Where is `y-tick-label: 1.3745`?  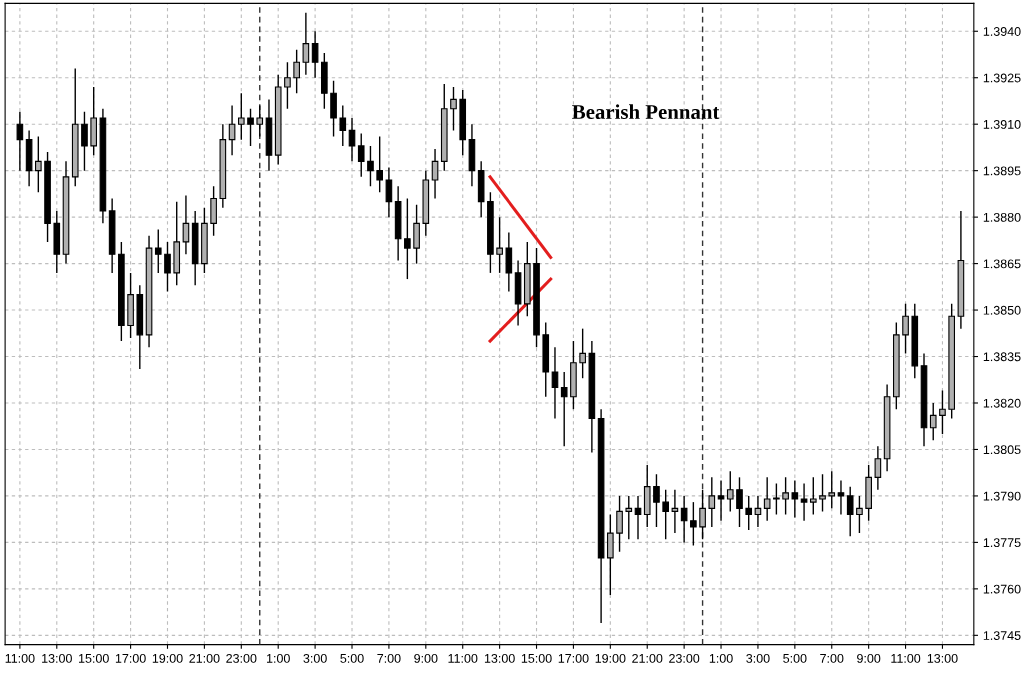
y-tick-label: 1.3745 is located at coordinates (1002, 635).